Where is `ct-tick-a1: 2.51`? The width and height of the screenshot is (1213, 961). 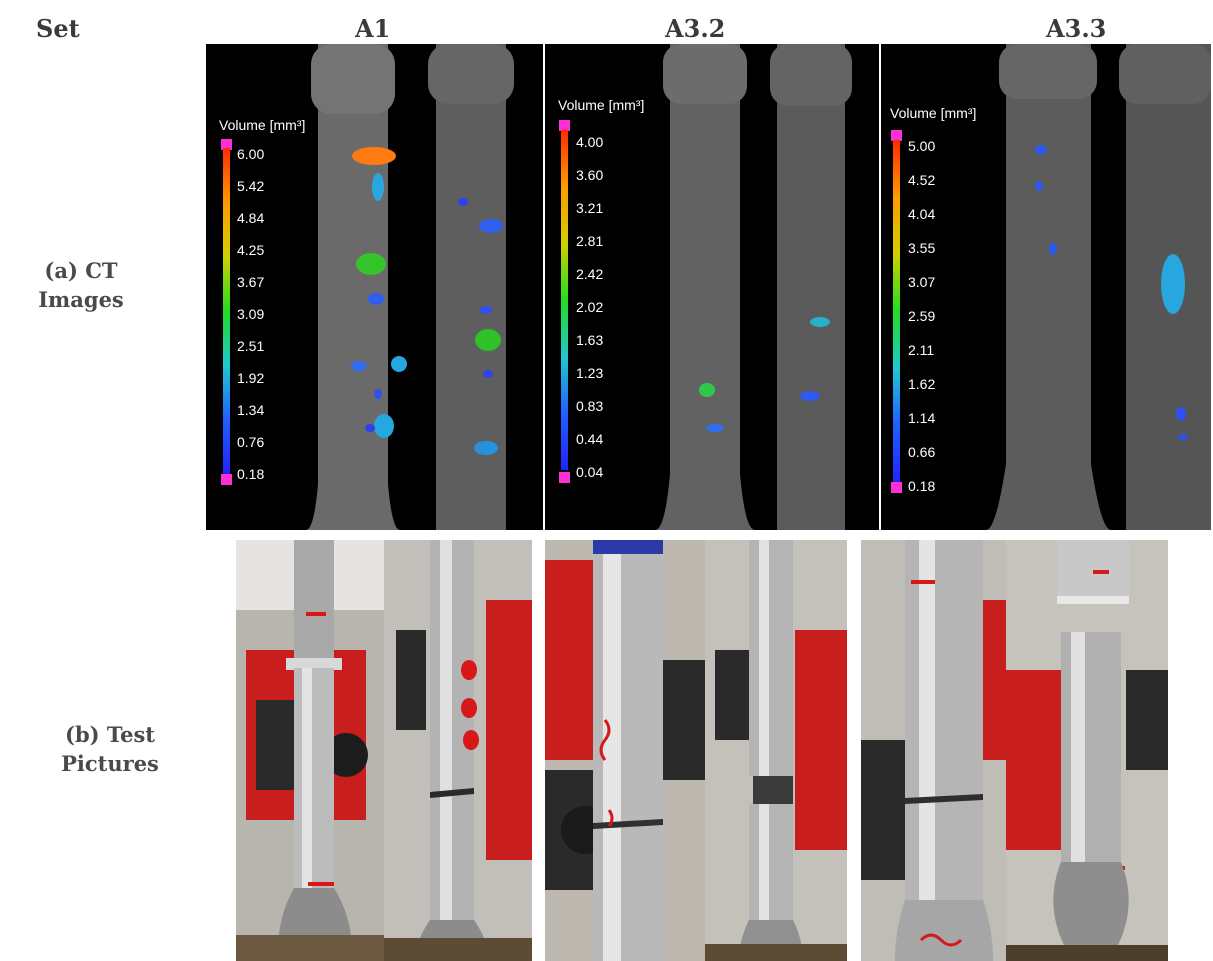
ct-tick-a1: 2.51 is located at coordinates (251, 346).